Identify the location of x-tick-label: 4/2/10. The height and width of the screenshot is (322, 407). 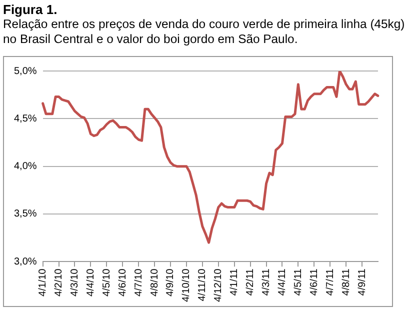
(59, 282).